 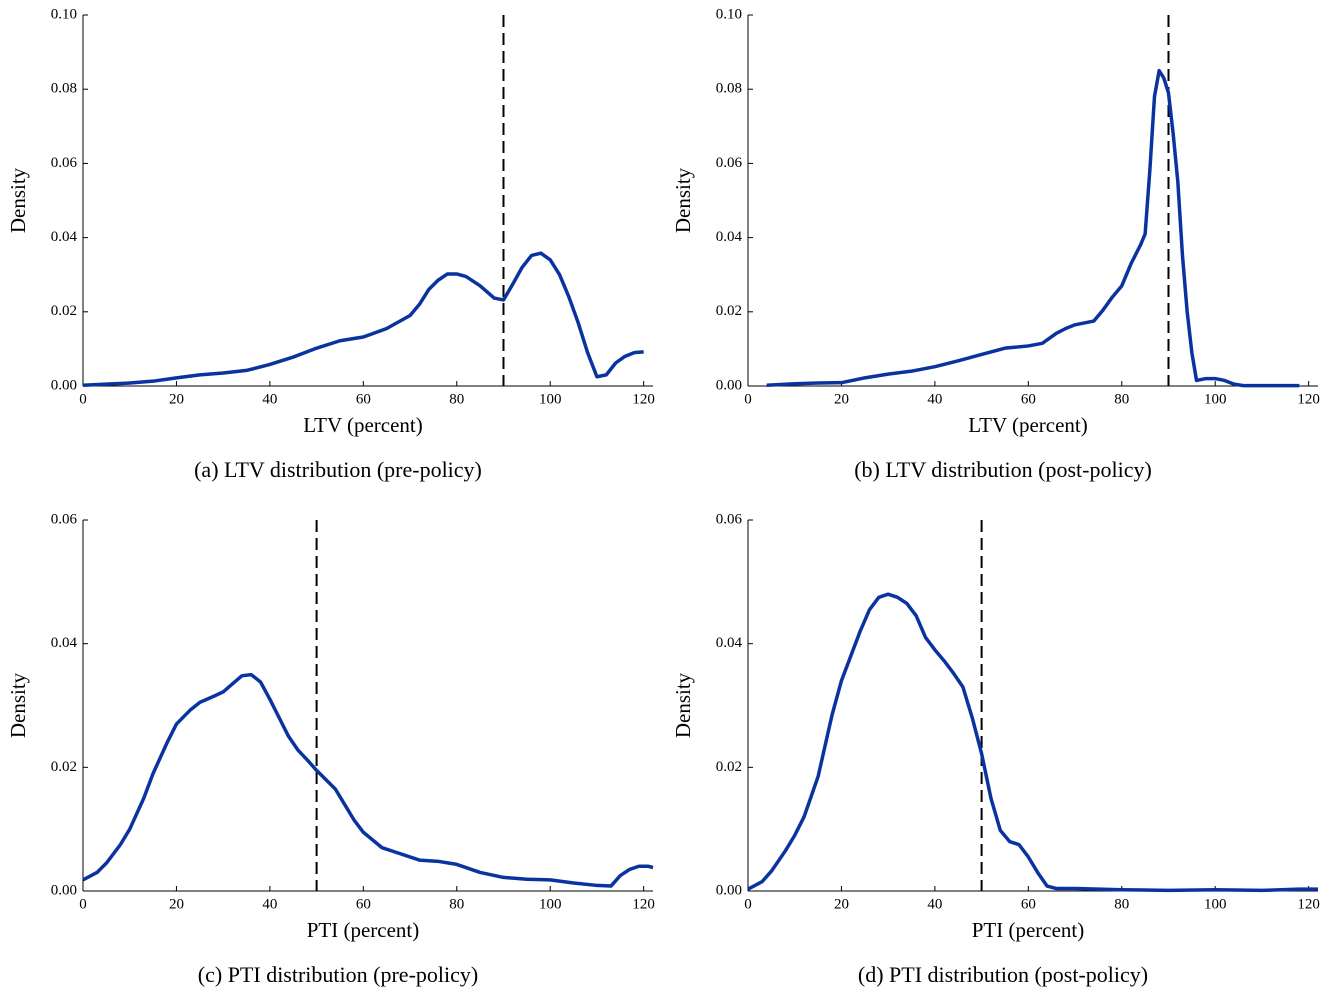 I want to click on caption: (d) PTI distribution (post-policy), so click(x=1003, y=974).